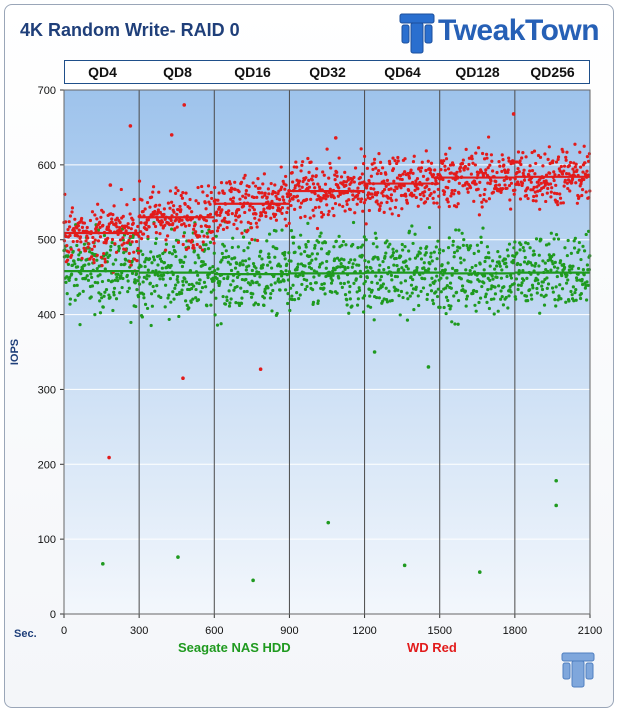 This screenshot has height=714, width=620. Describe the element at coordinates (417, 33) in the screenshot. I see `tweaktown-logo-icon` at that location.